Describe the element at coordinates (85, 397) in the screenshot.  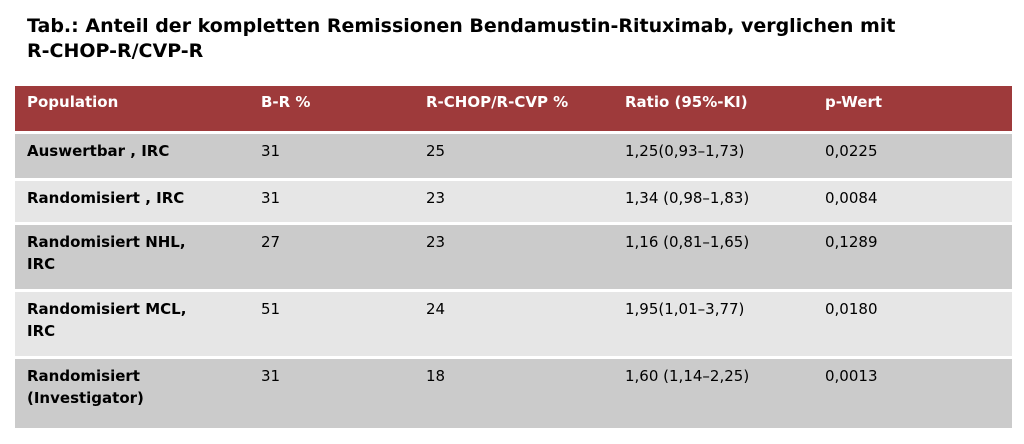
I see `population-line: (Investigator)` at that location.